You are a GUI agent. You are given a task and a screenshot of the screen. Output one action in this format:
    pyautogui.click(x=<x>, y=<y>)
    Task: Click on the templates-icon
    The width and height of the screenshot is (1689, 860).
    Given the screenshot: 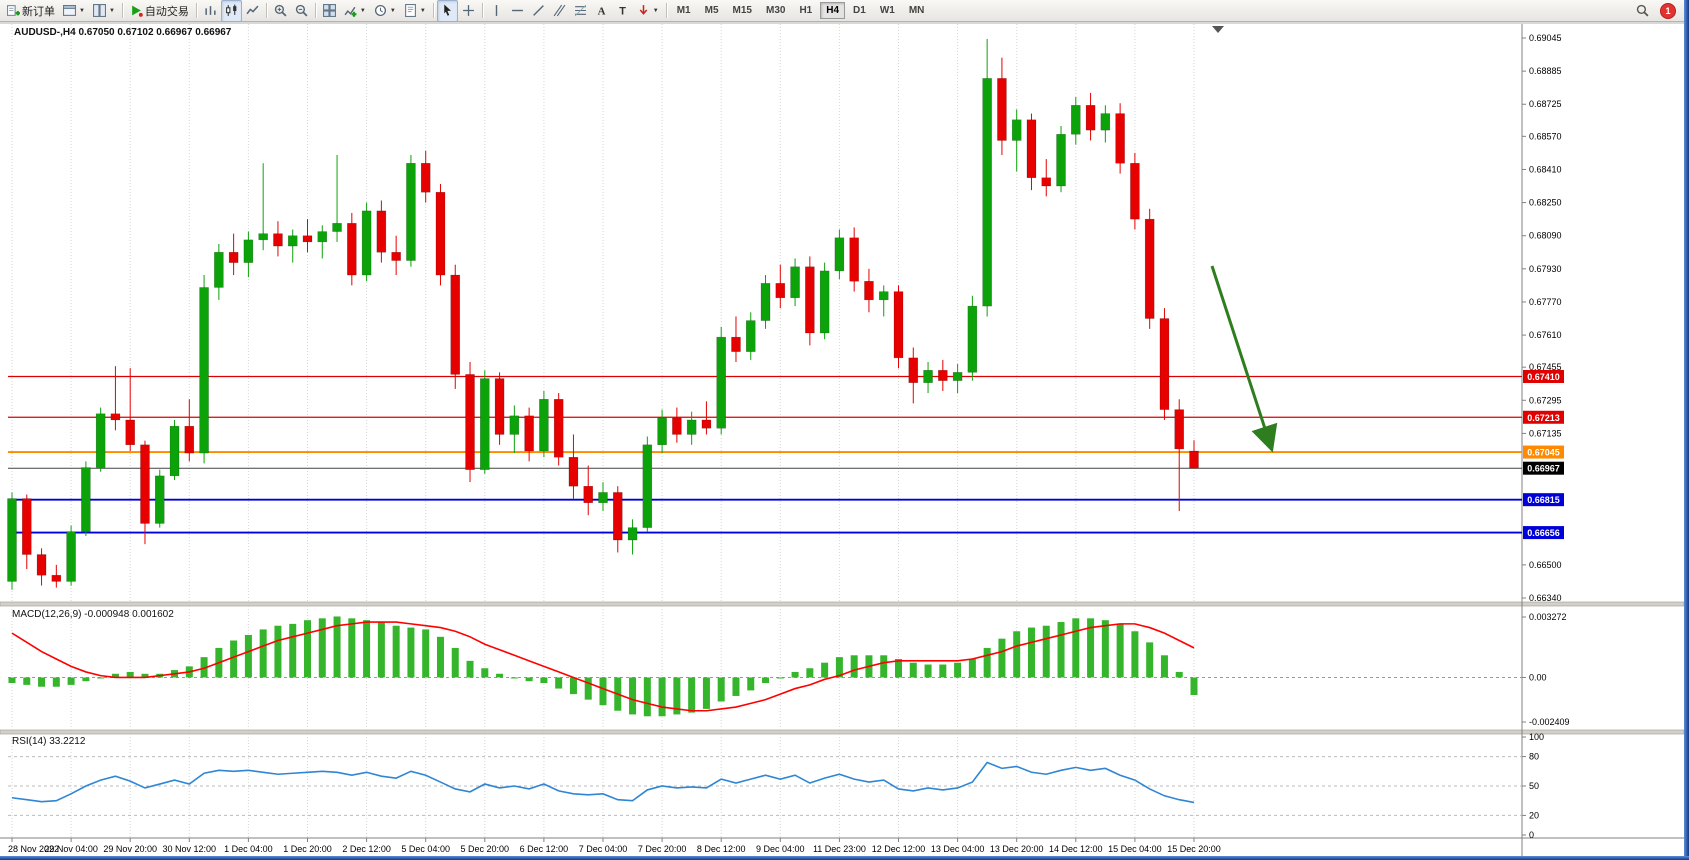 What is the action you would take?
    pyautogui.click(x=410, y=10)
    